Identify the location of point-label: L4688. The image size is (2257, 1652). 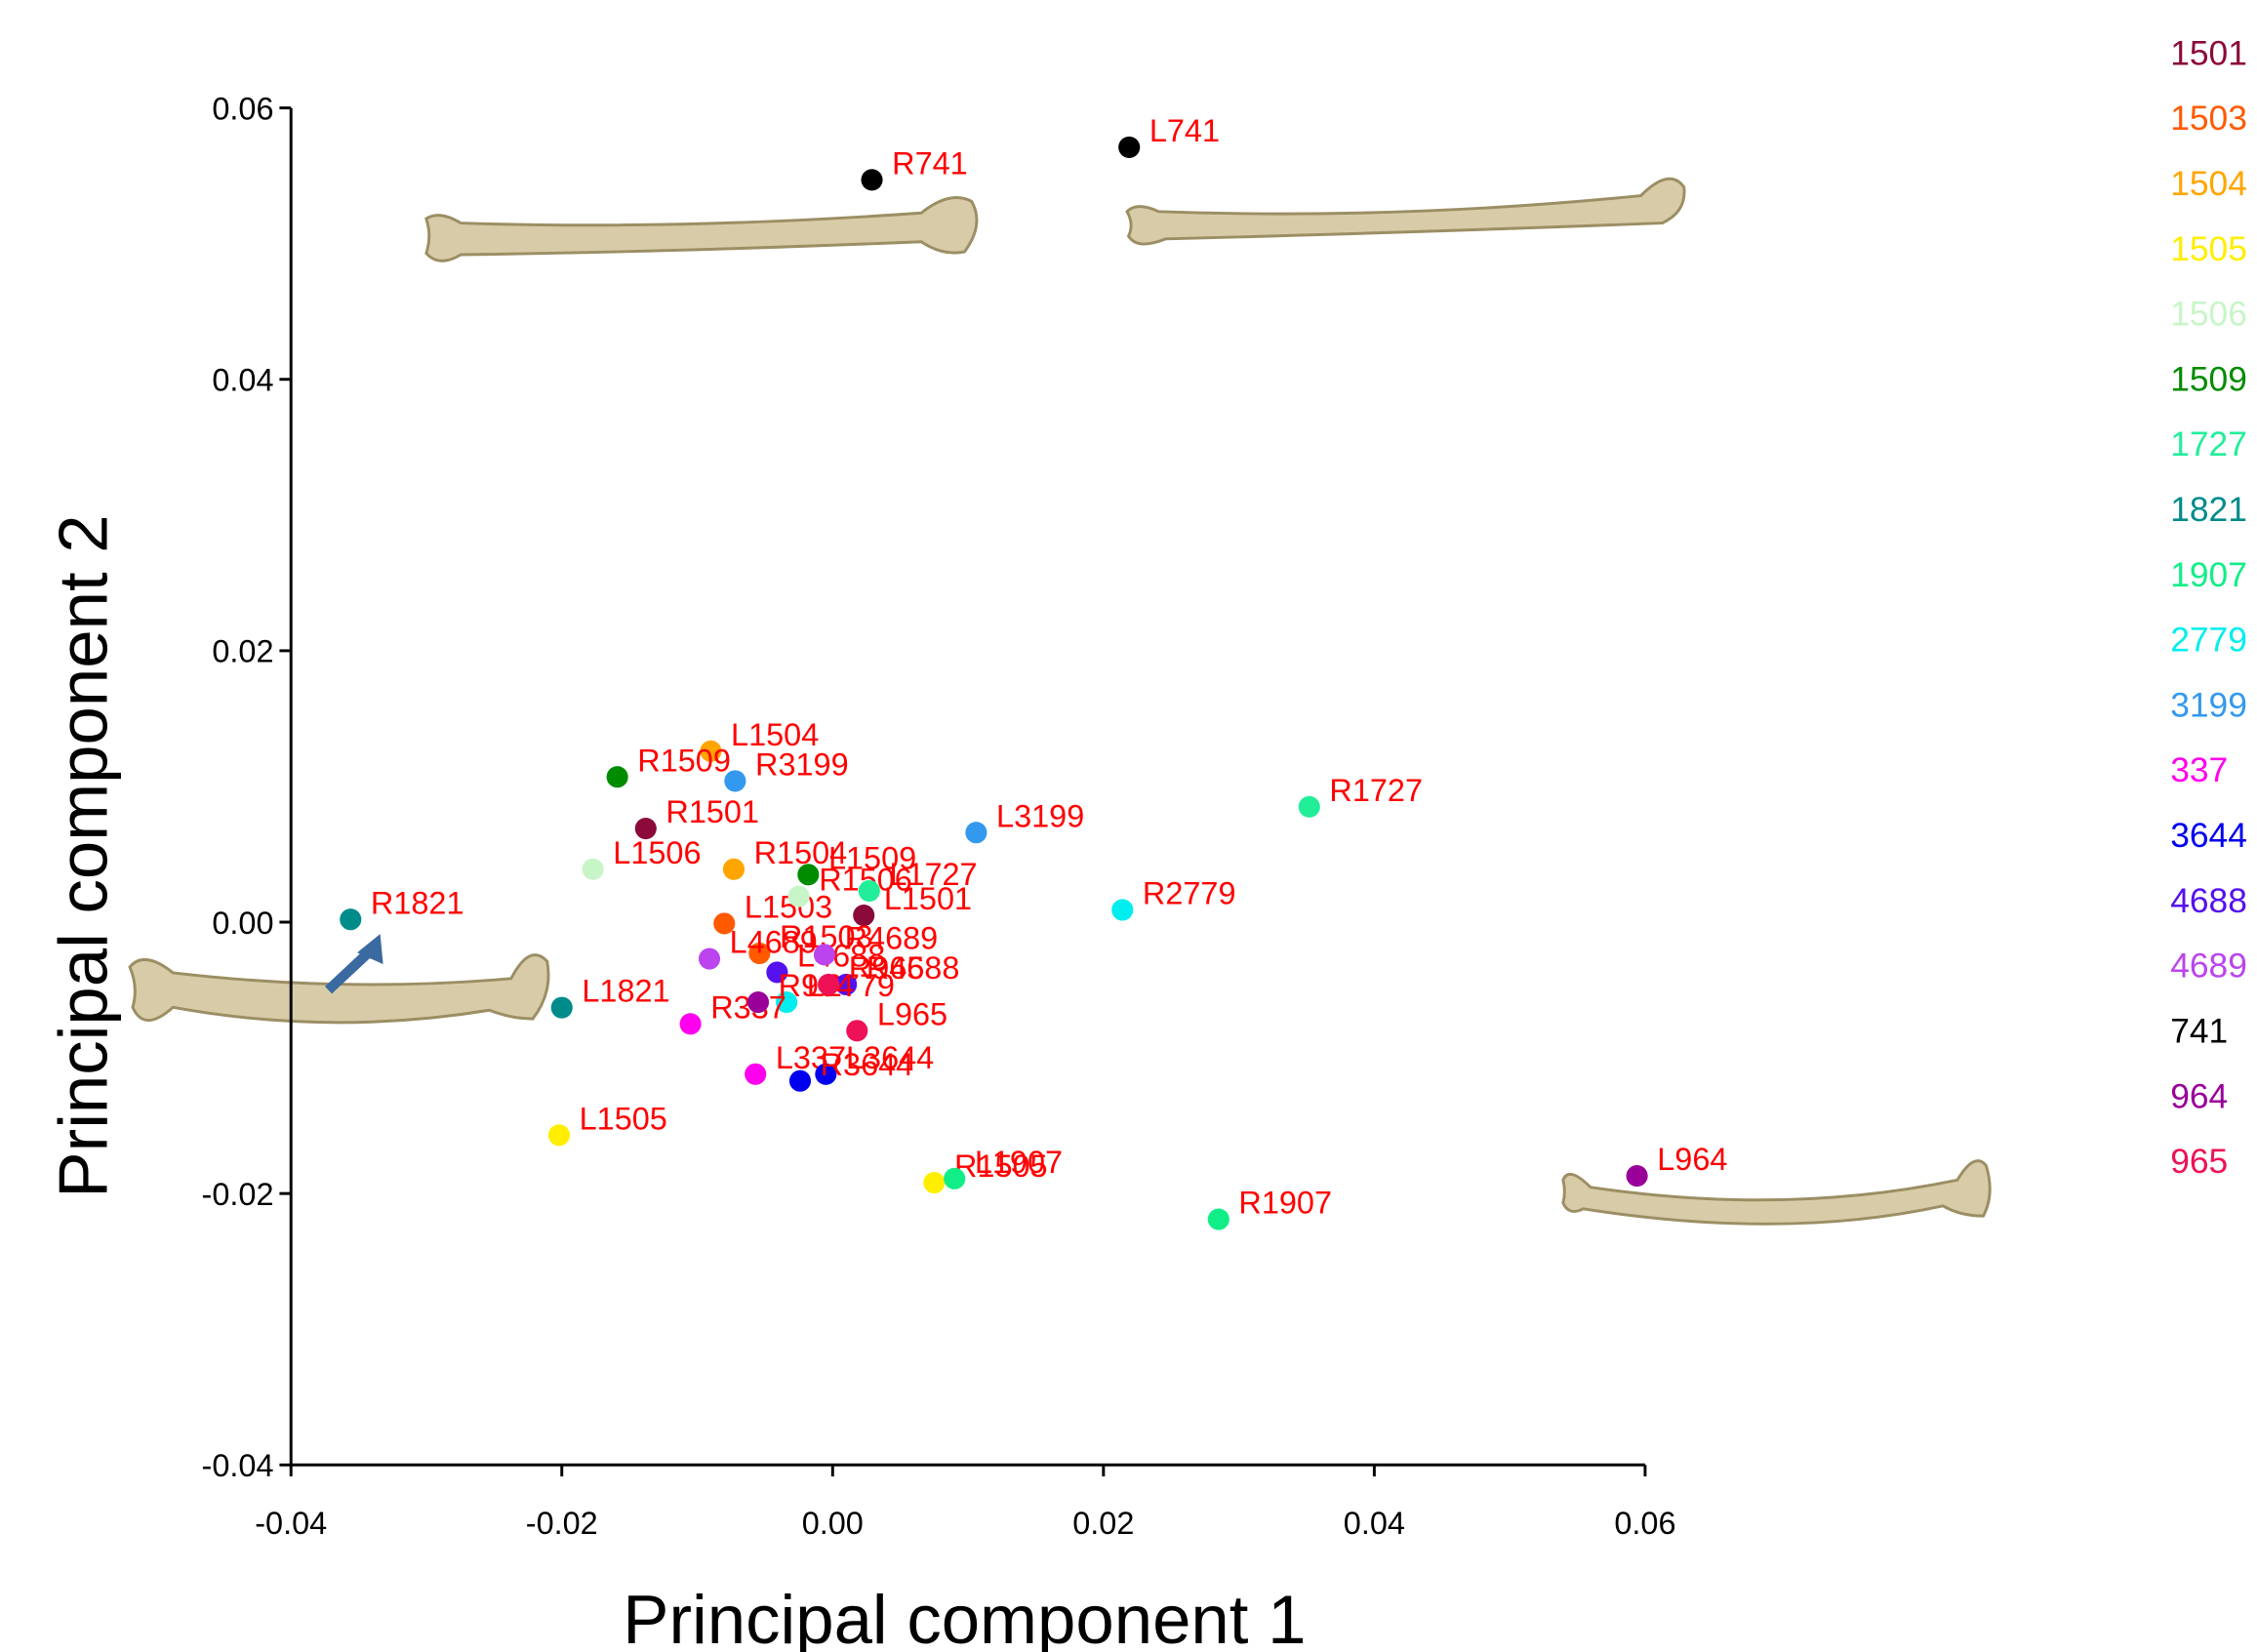
(841, 957).